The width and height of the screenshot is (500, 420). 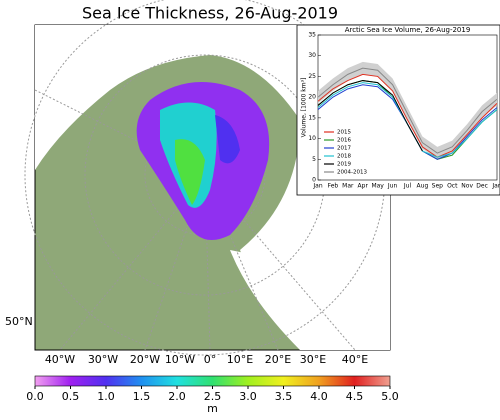 What do you see at coordinates (319, 396) in the screenshot?
I see `colorbar-tick-label: 4.0` at bounding box center [319, 396].